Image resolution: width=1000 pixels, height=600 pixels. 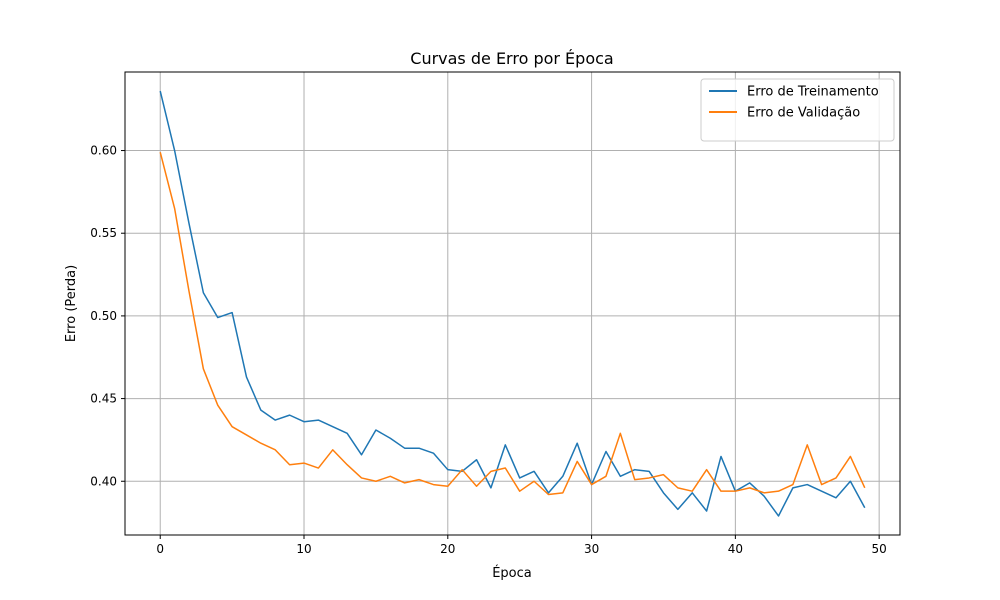 What do you see at coordinates (591, 549) in the screenshot?
I see `x-tick-label: 30` at bounding box center [591, 549].